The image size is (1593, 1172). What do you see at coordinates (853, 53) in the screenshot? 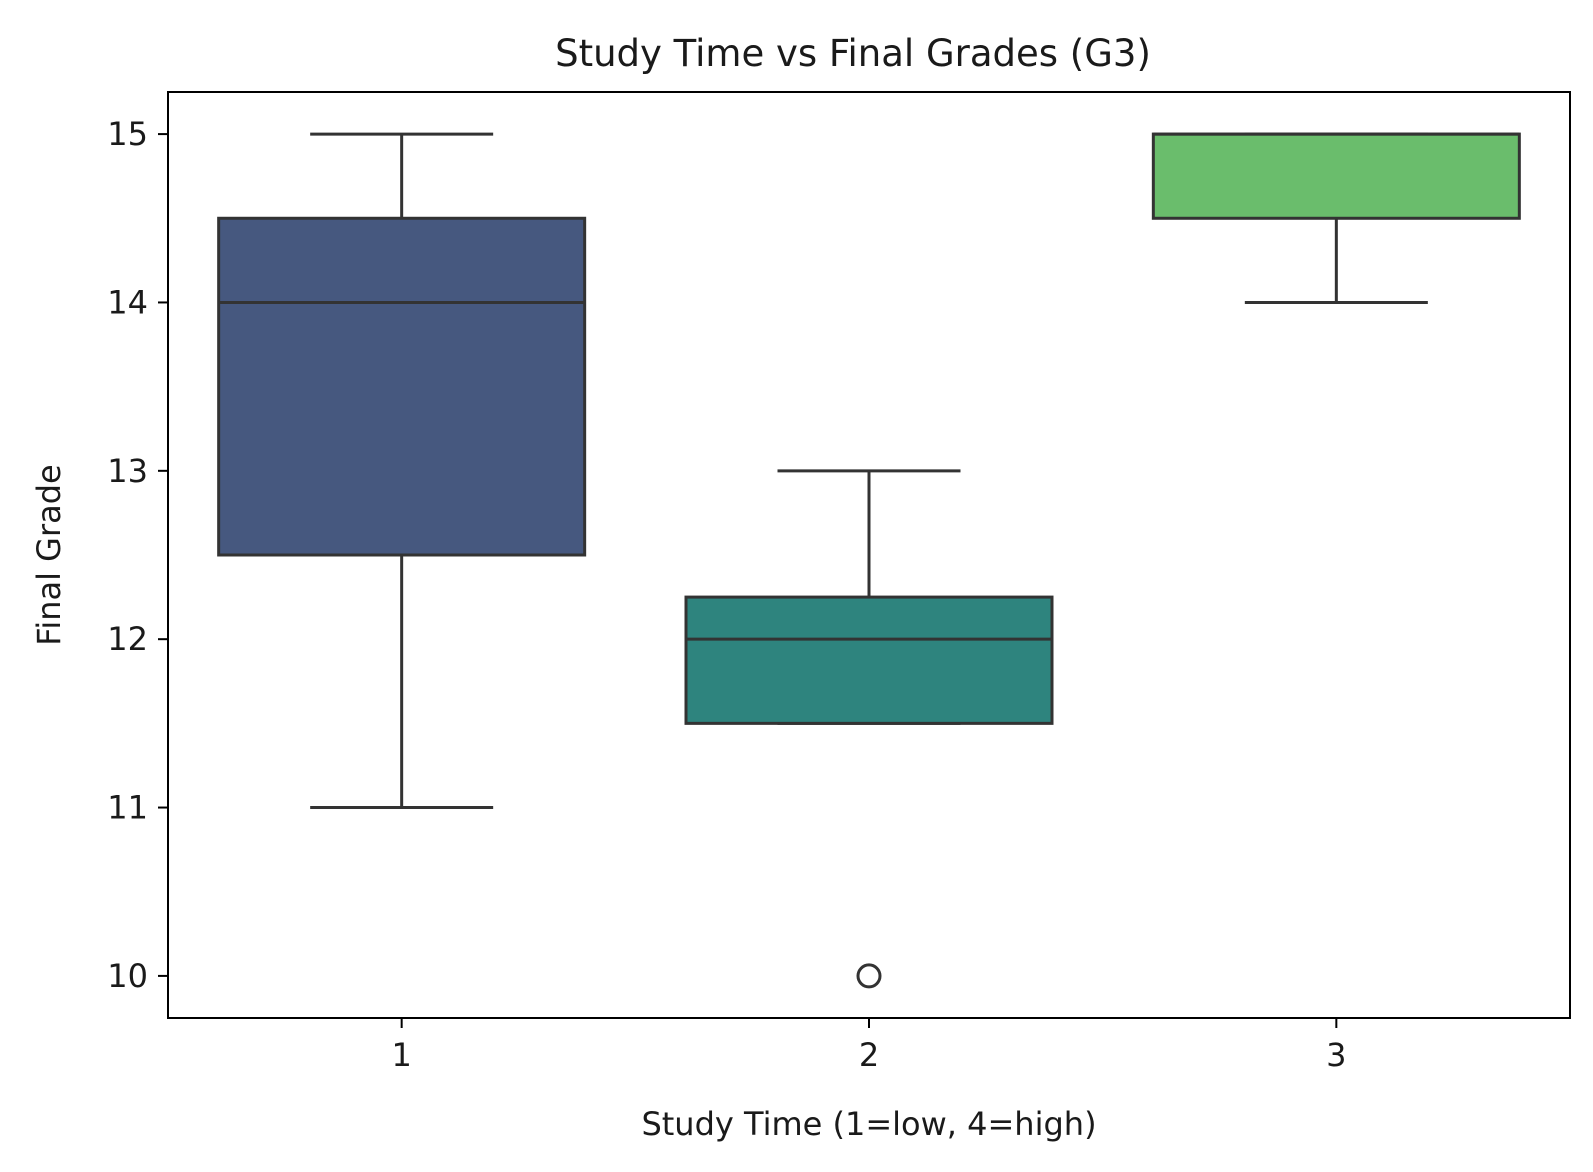
I see `chart-title: Study Time vs Final Grades (G3)` at bounding box center [853, 53].